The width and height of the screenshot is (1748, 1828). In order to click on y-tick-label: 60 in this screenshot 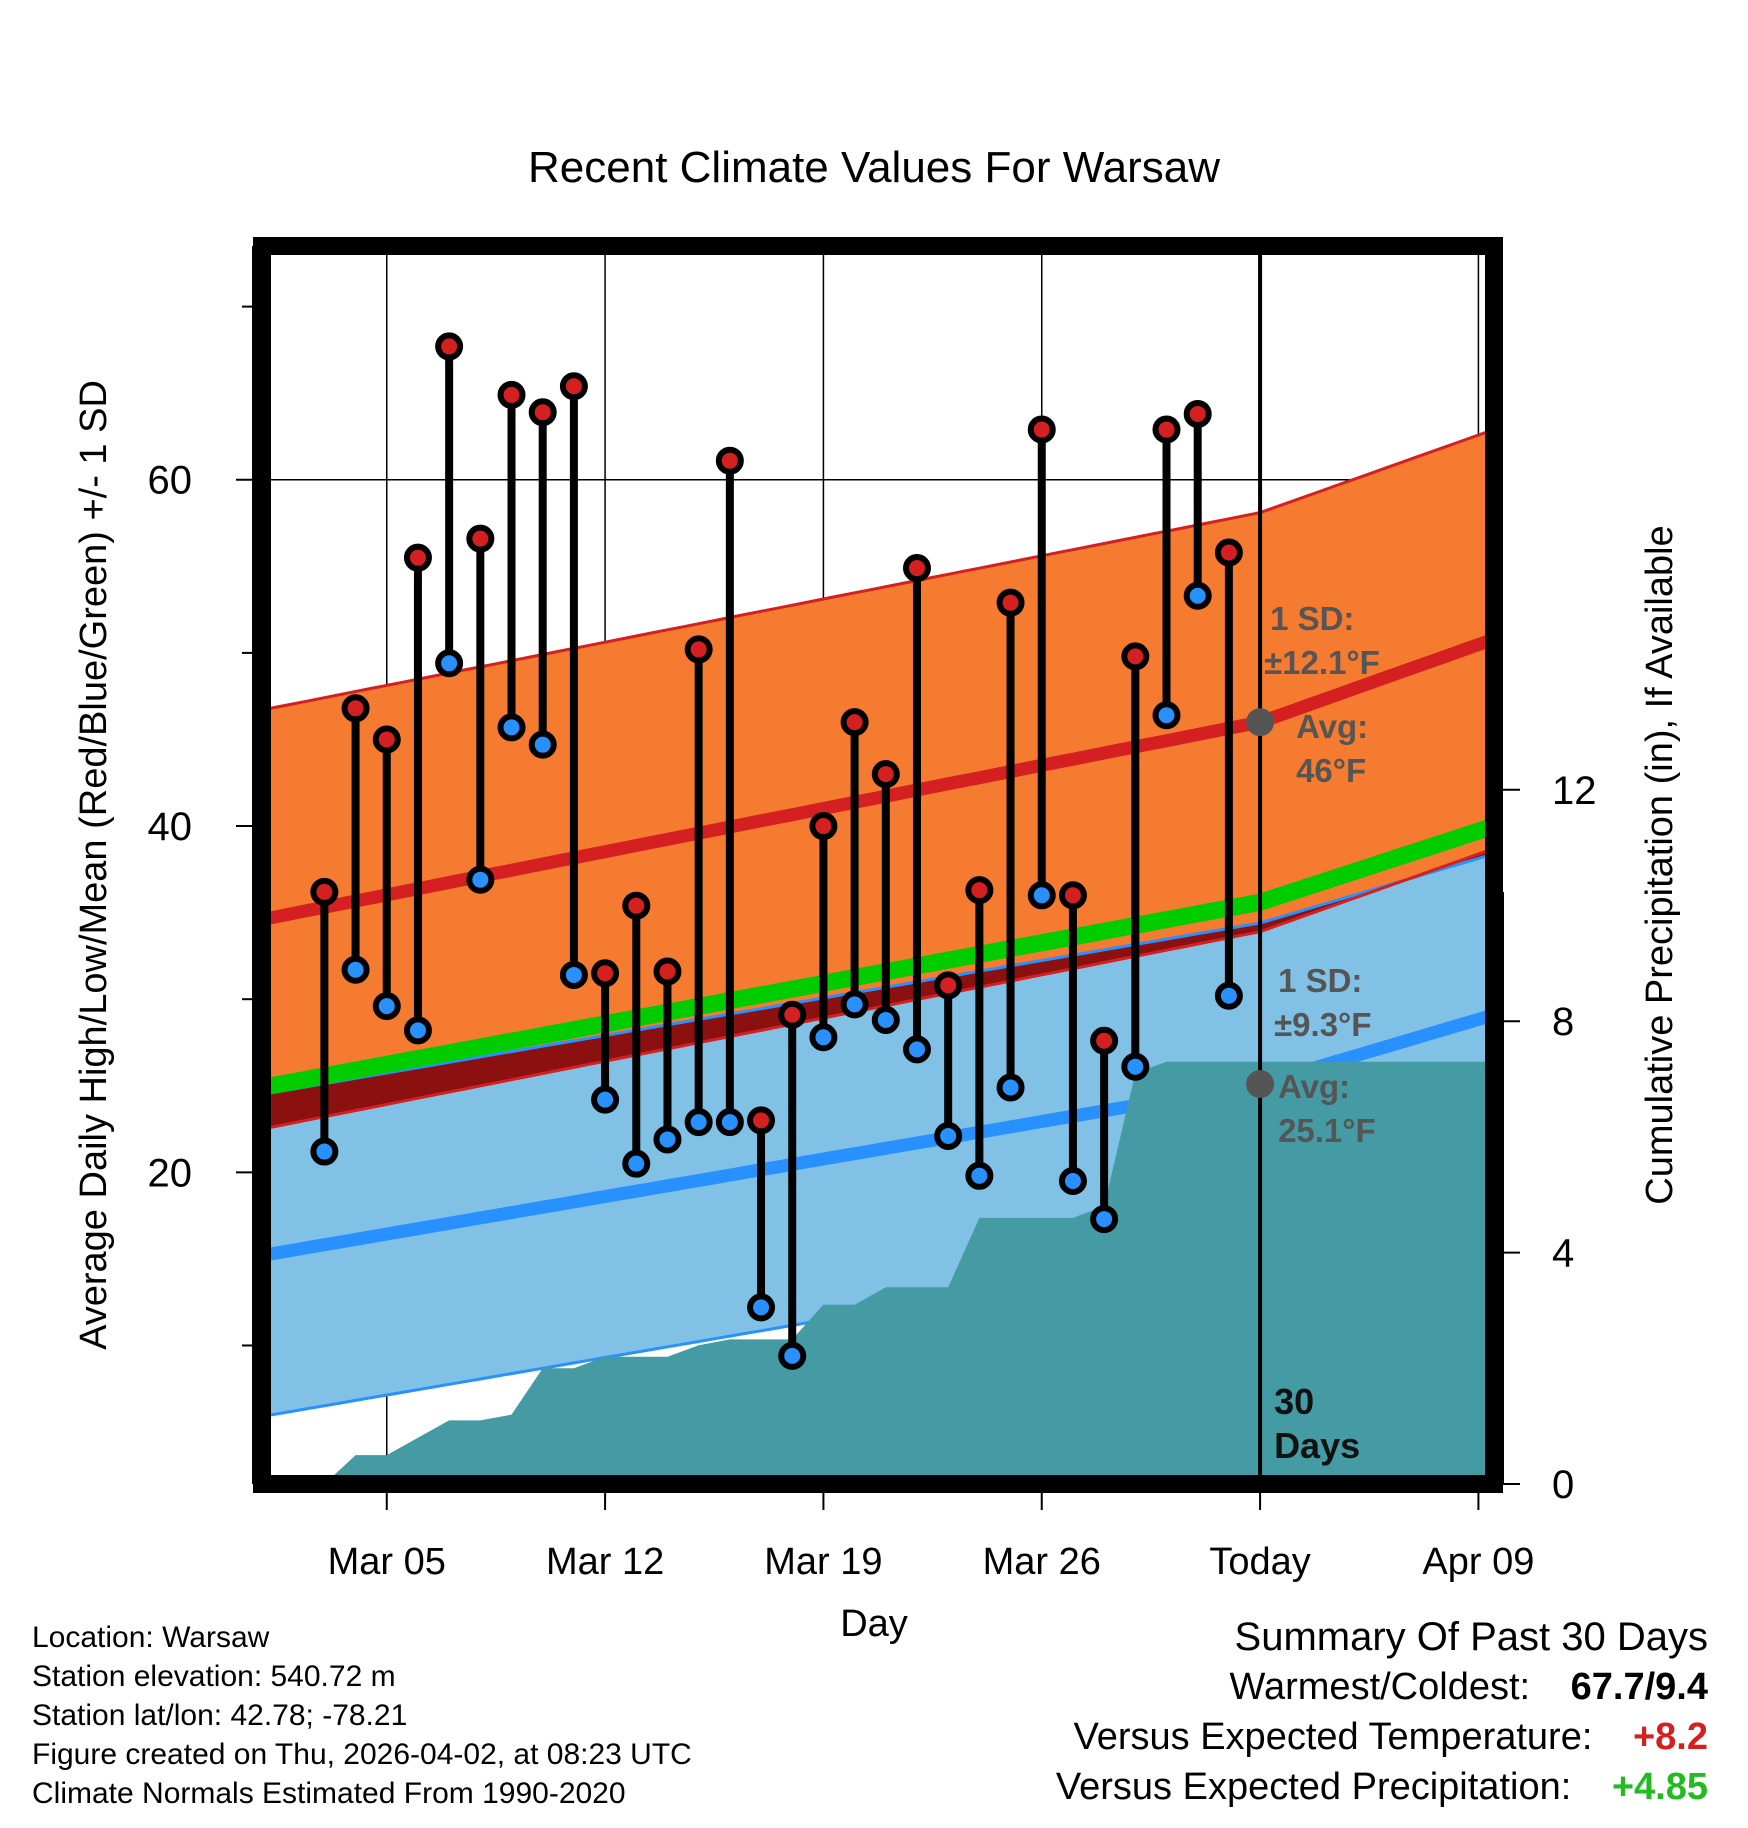, I will do `click(170, 481)`.